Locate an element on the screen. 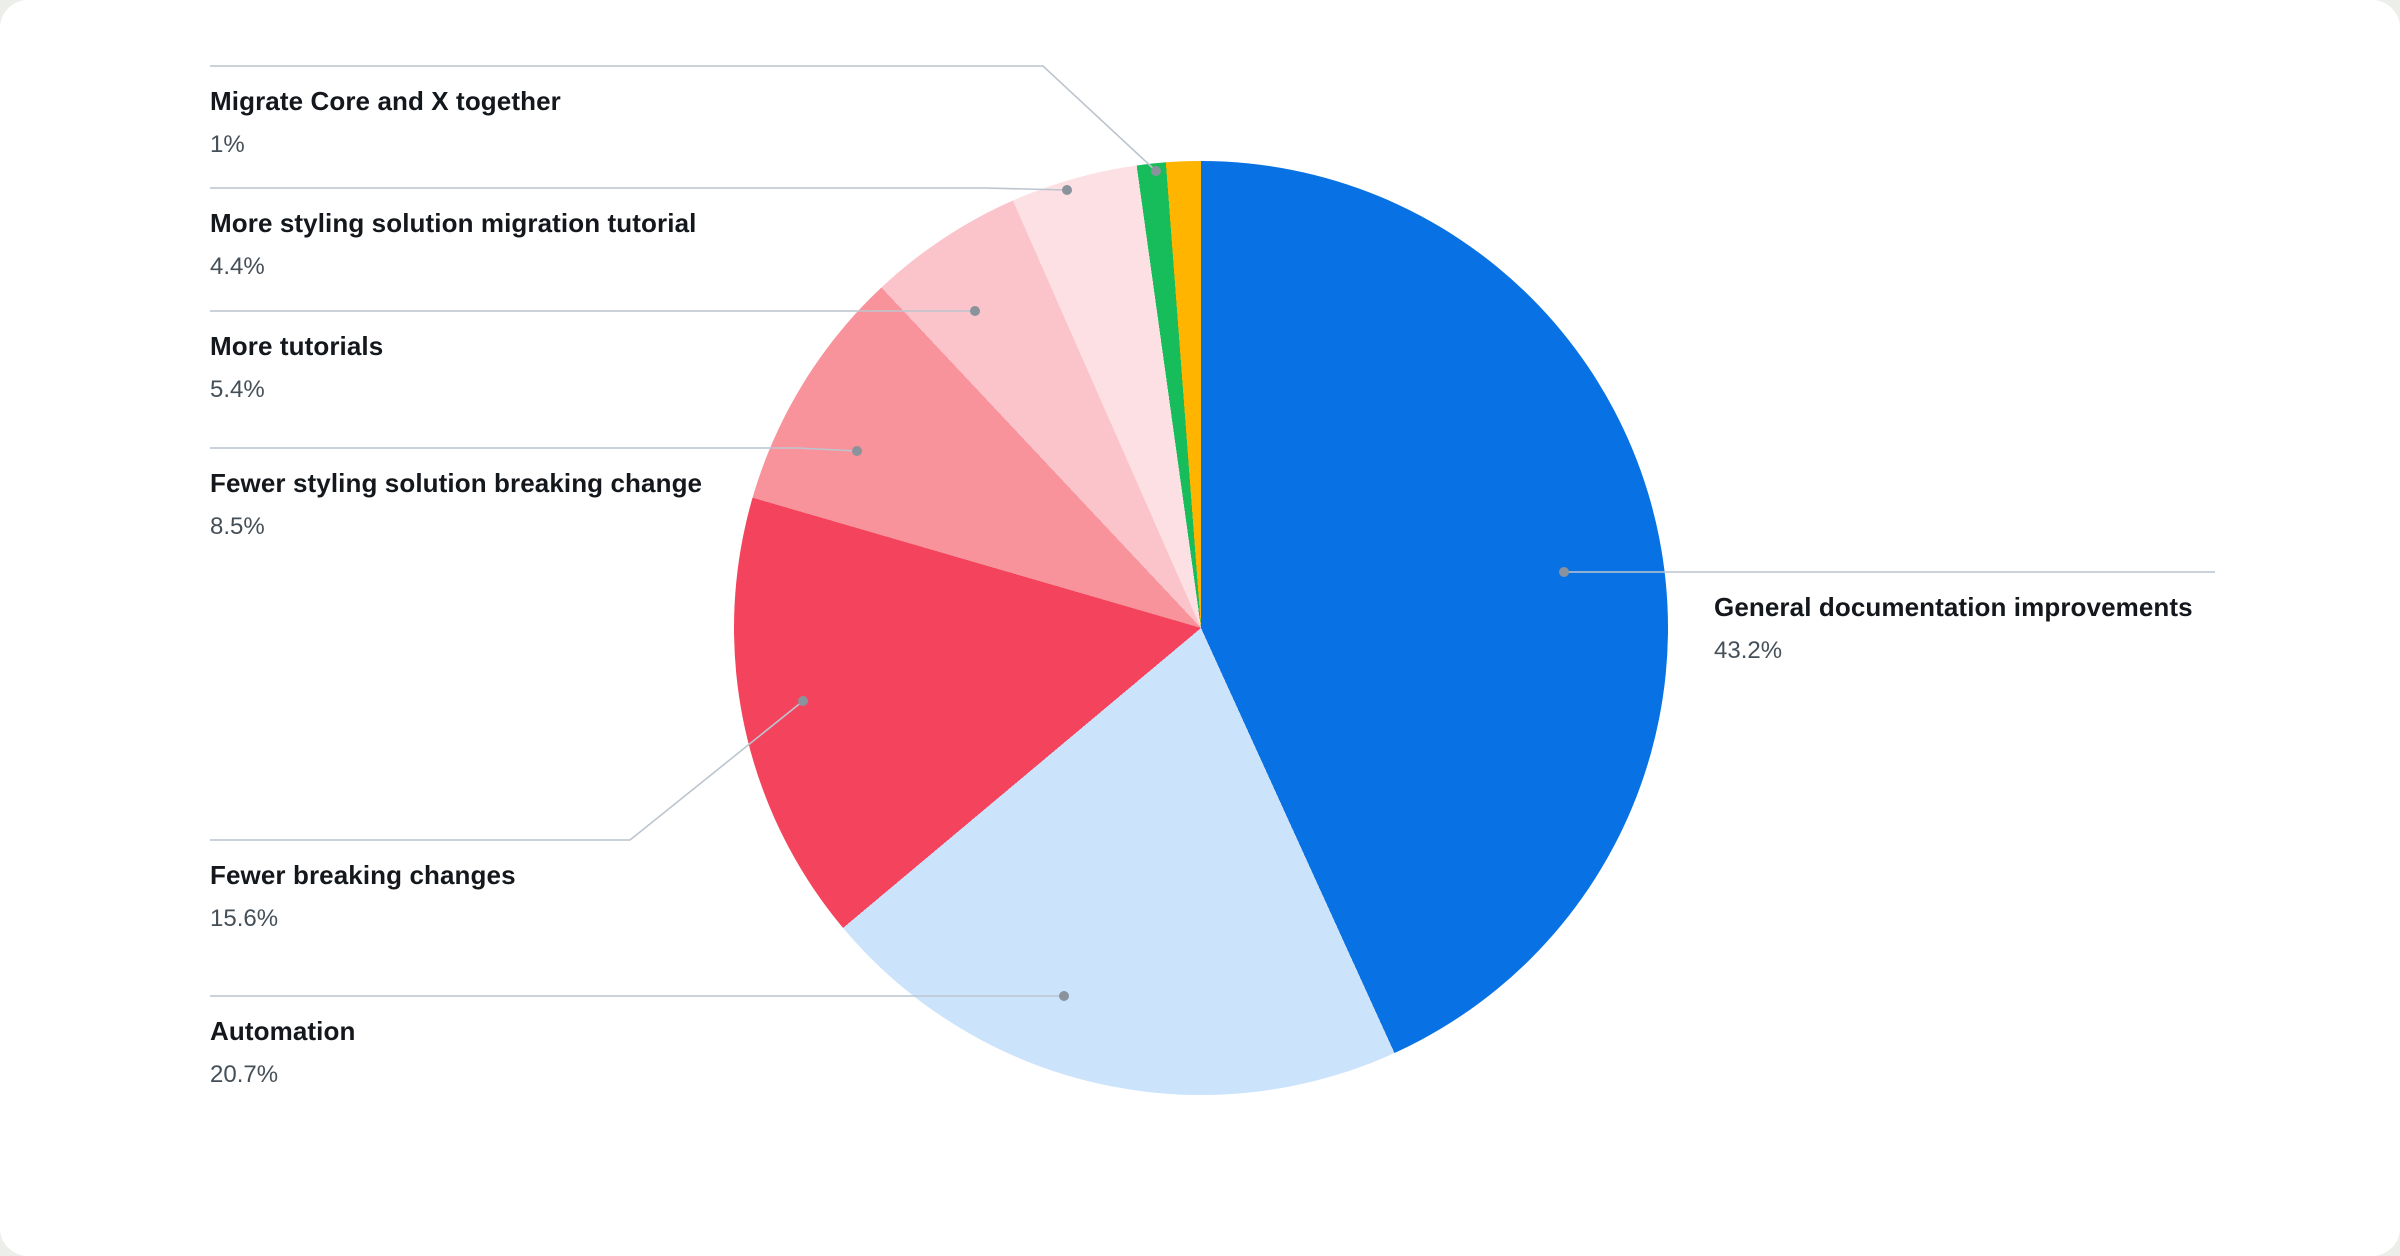  slice-label-fewer-breaking: Fewer breaking changes 15.6% is located at coordinates (363, 896).